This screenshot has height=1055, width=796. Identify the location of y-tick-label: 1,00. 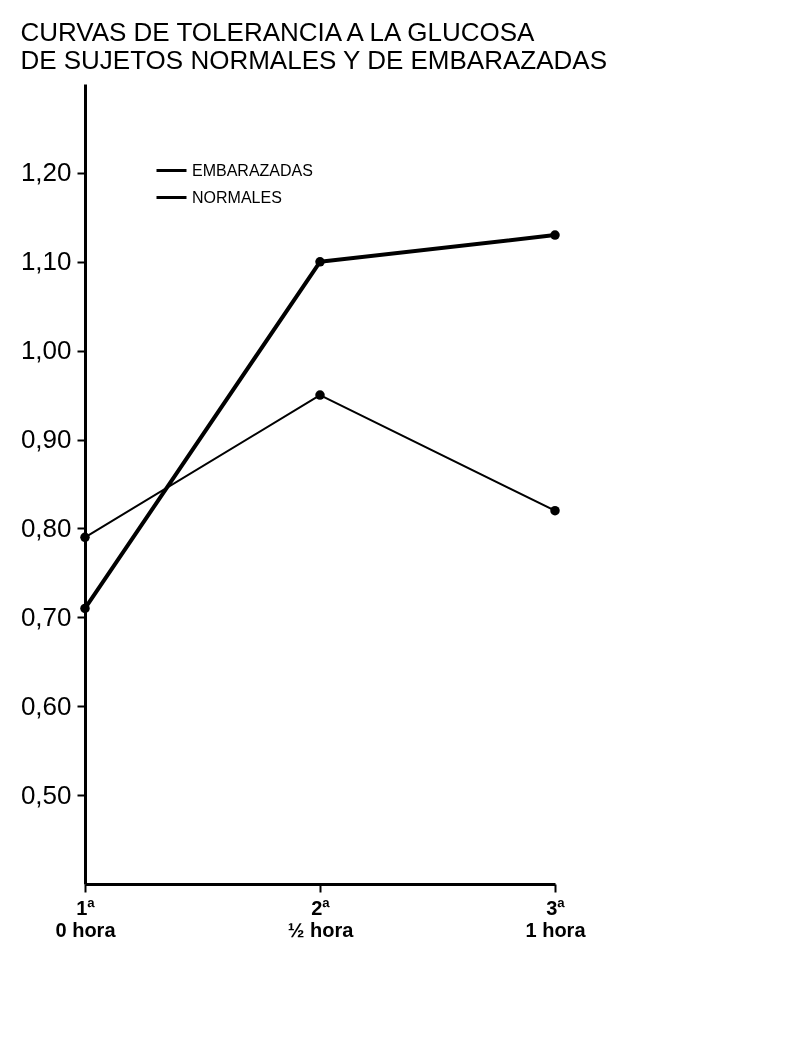
(46, 350).